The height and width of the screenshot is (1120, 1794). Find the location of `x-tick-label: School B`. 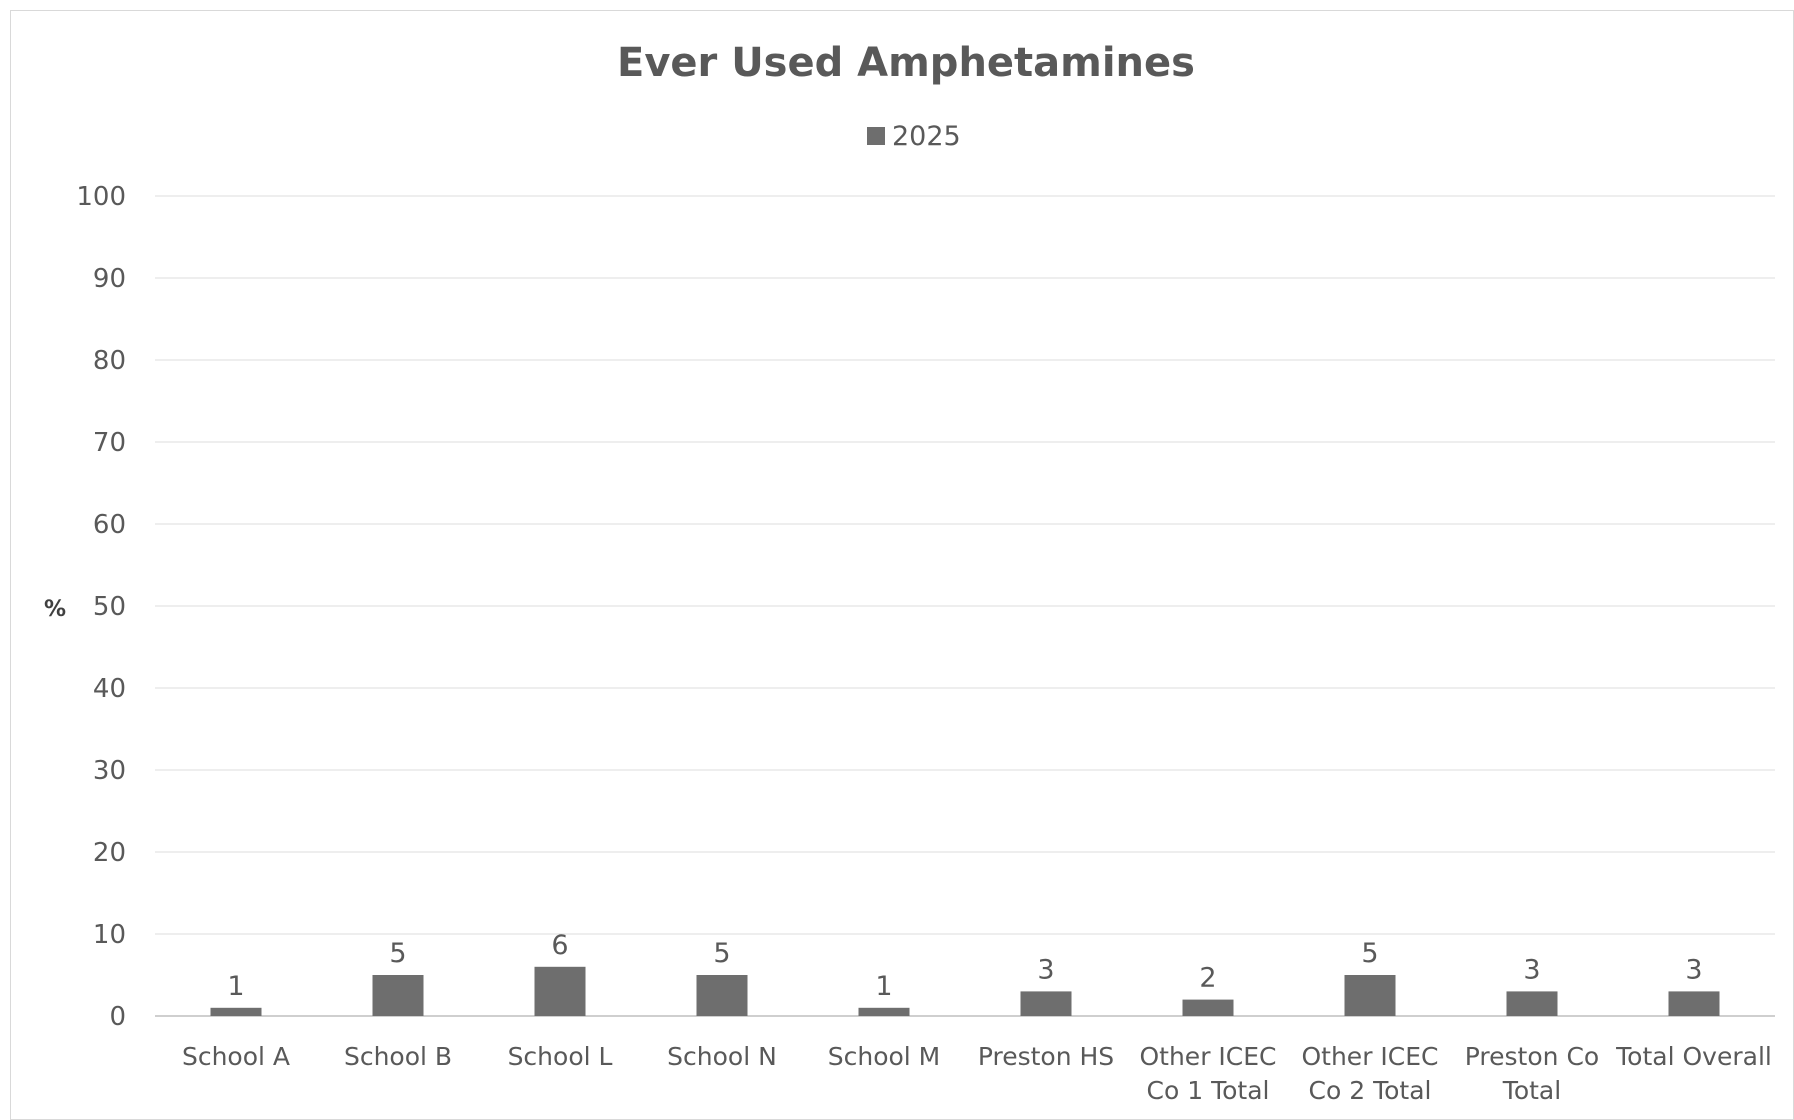

x-tick-label: School B is located at coordinates (398, 1056).